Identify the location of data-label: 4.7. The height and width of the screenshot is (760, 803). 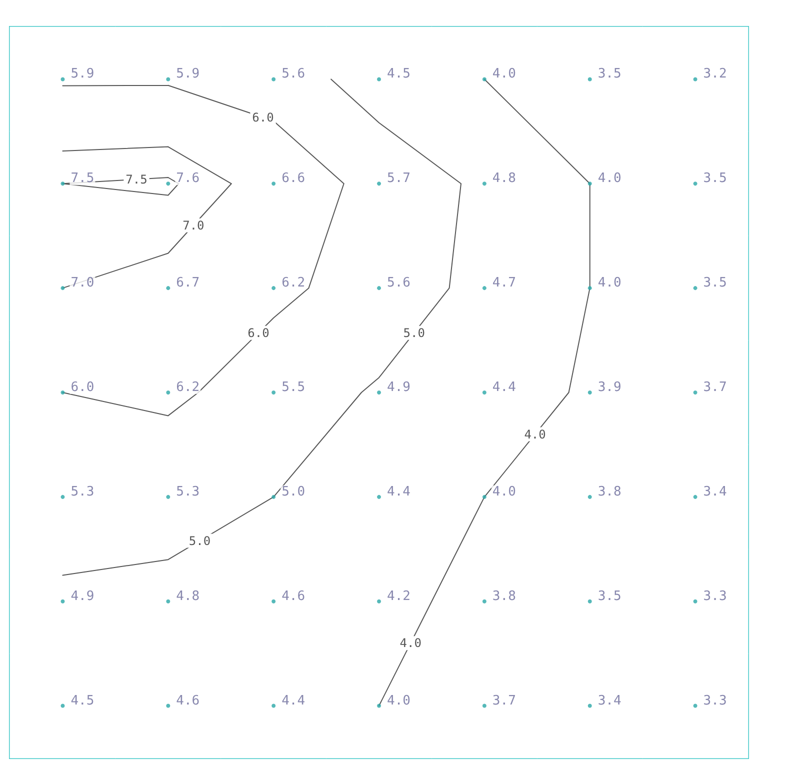
(504, 283).